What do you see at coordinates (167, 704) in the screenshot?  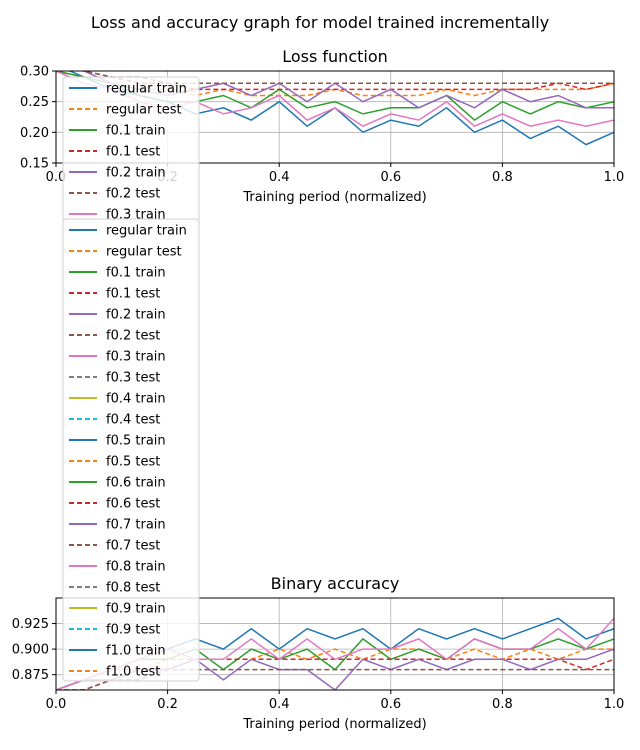 I see `x-tick-label: 0.2` at bounding box center [167, 704].